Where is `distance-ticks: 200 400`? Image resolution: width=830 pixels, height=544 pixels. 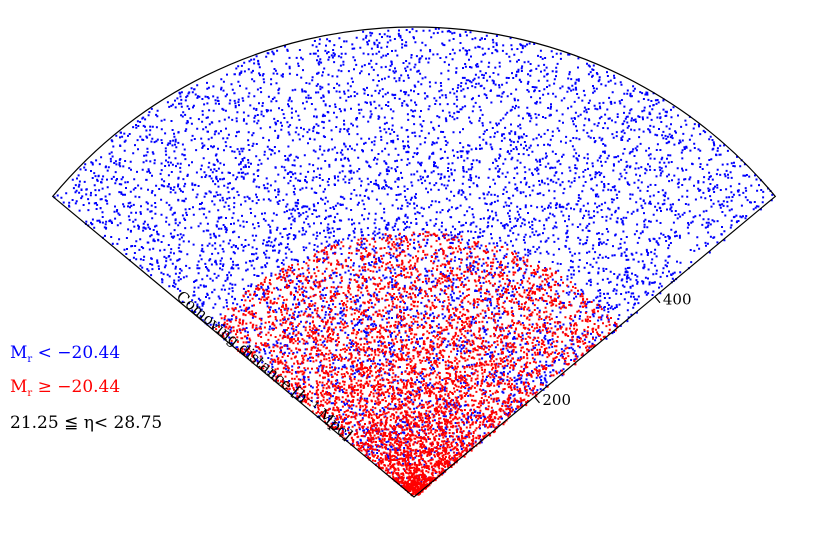 distance-ticks: 200 400 is located at coordinates (612, 350).